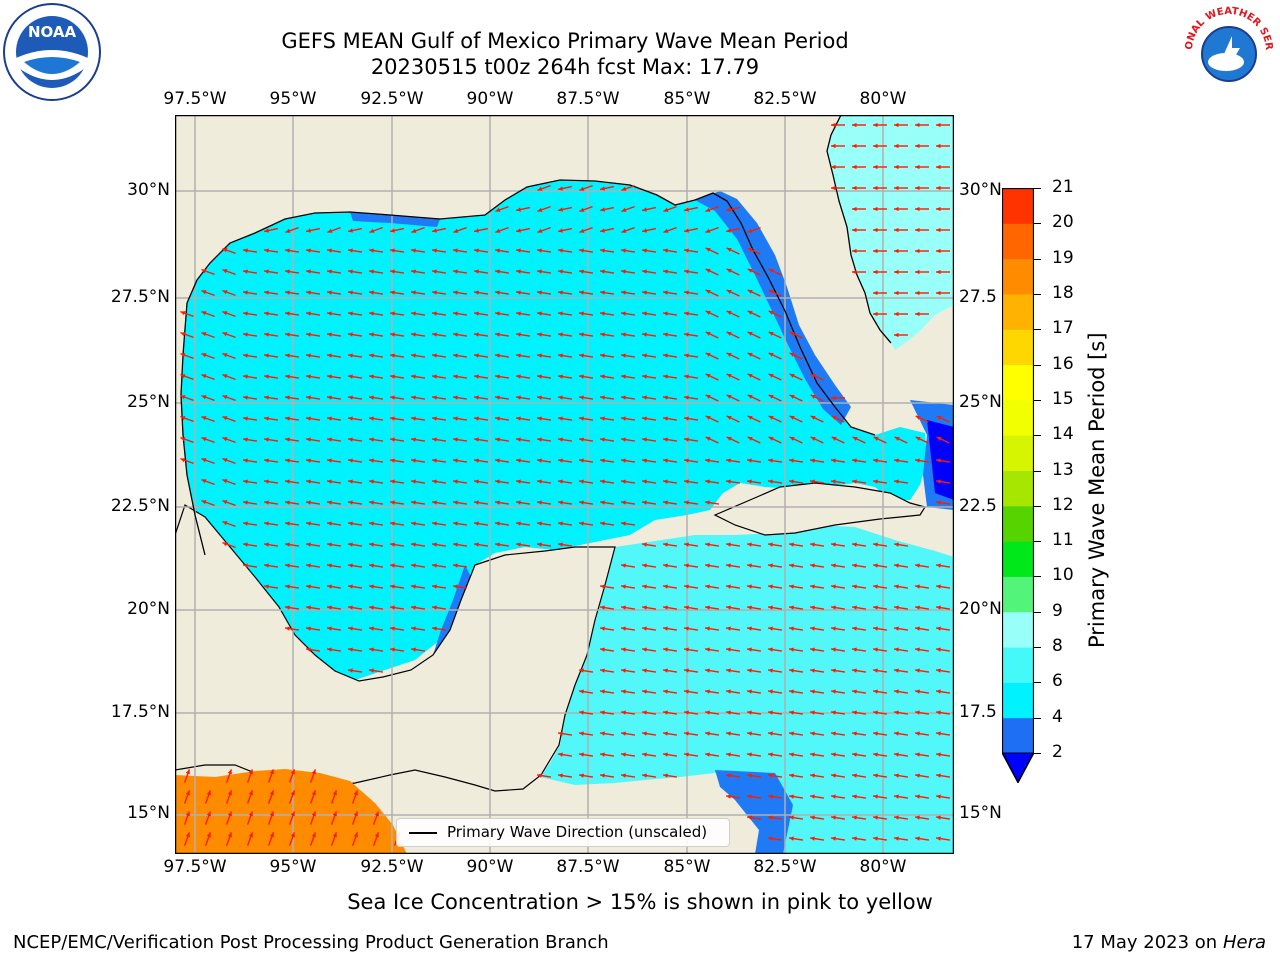  I want to click on map-subtitle: 20230515 t00z 264h fcst Max: 17.79, so click(565, 67).